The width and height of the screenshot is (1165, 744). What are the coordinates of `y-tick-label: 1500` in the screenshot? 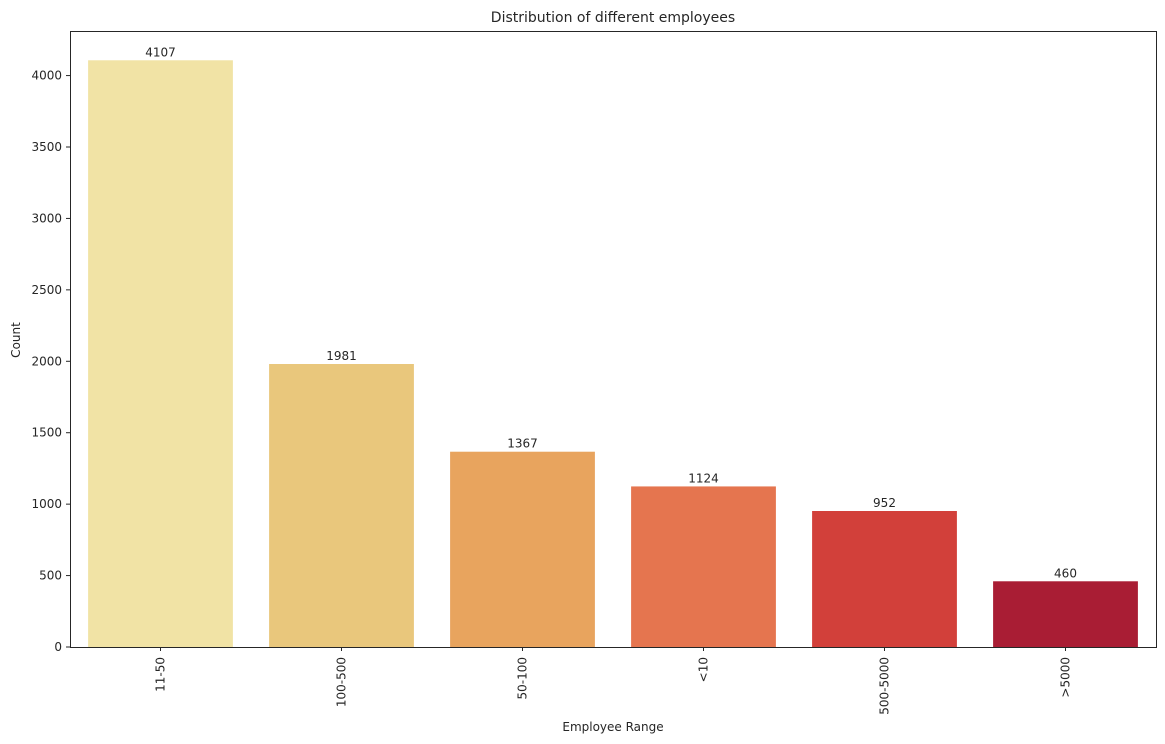 It's located at (46, 433).